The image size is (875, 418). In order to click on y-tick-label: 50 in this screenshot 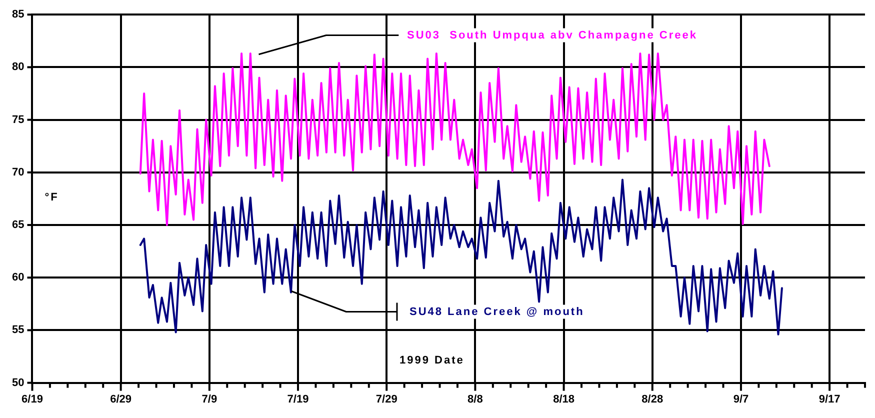, I will do `click(18, 382)`.